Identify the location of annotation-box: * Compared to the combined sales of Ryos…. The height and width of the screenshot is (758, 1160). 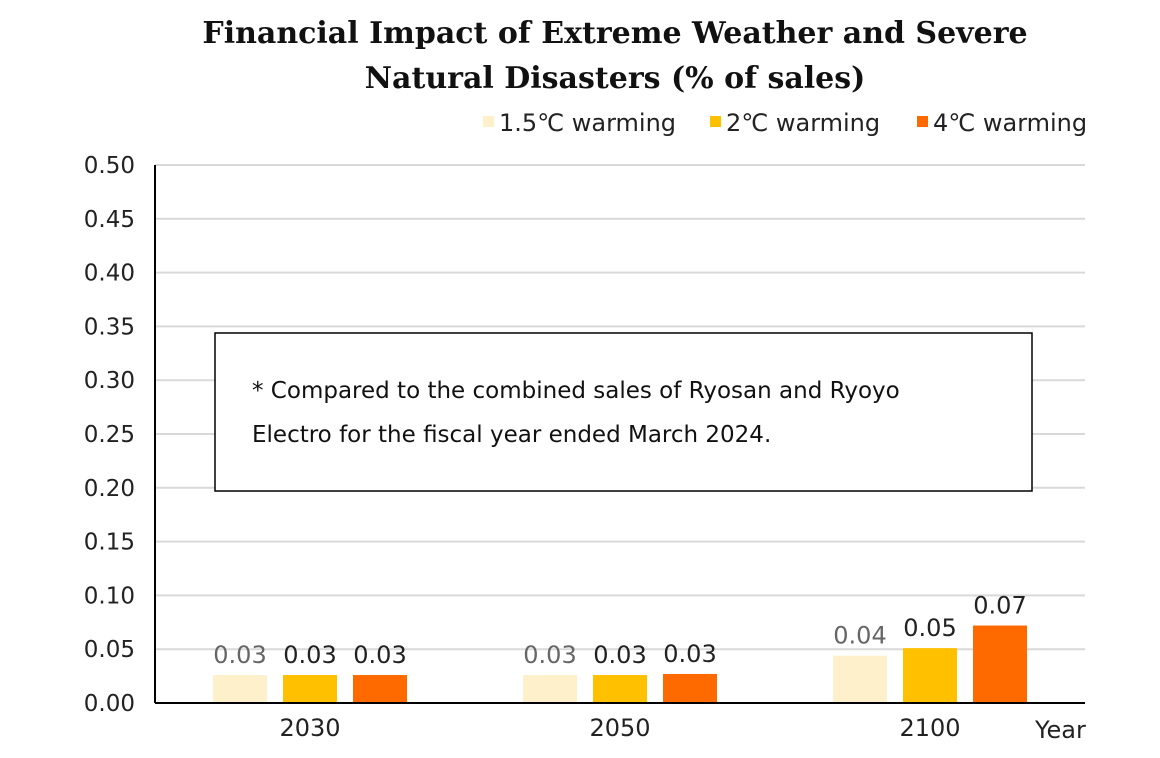
(623, 412).